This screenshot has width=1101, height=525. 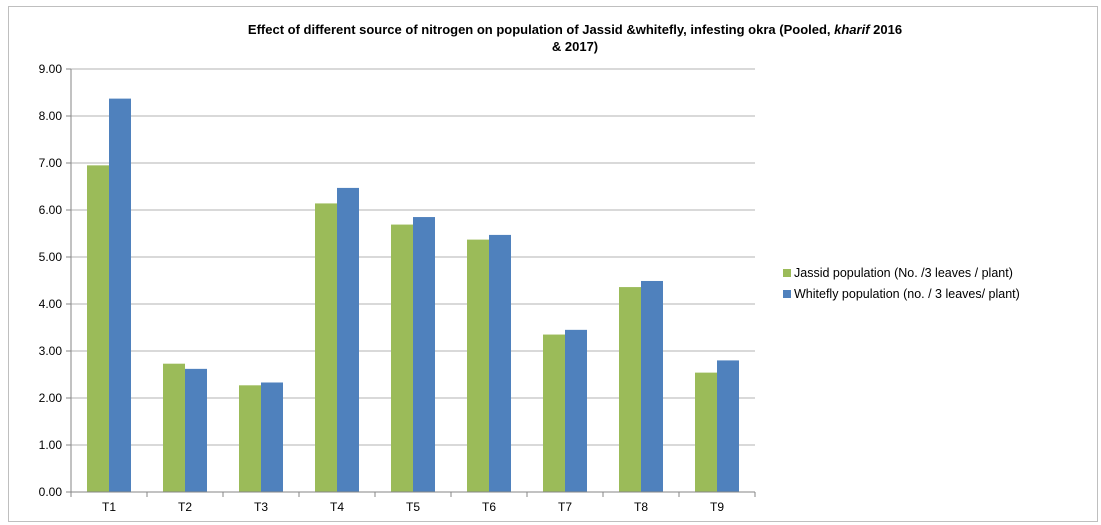 I want to click on y-tick-label: 3.00, so click(x=51, y=351).